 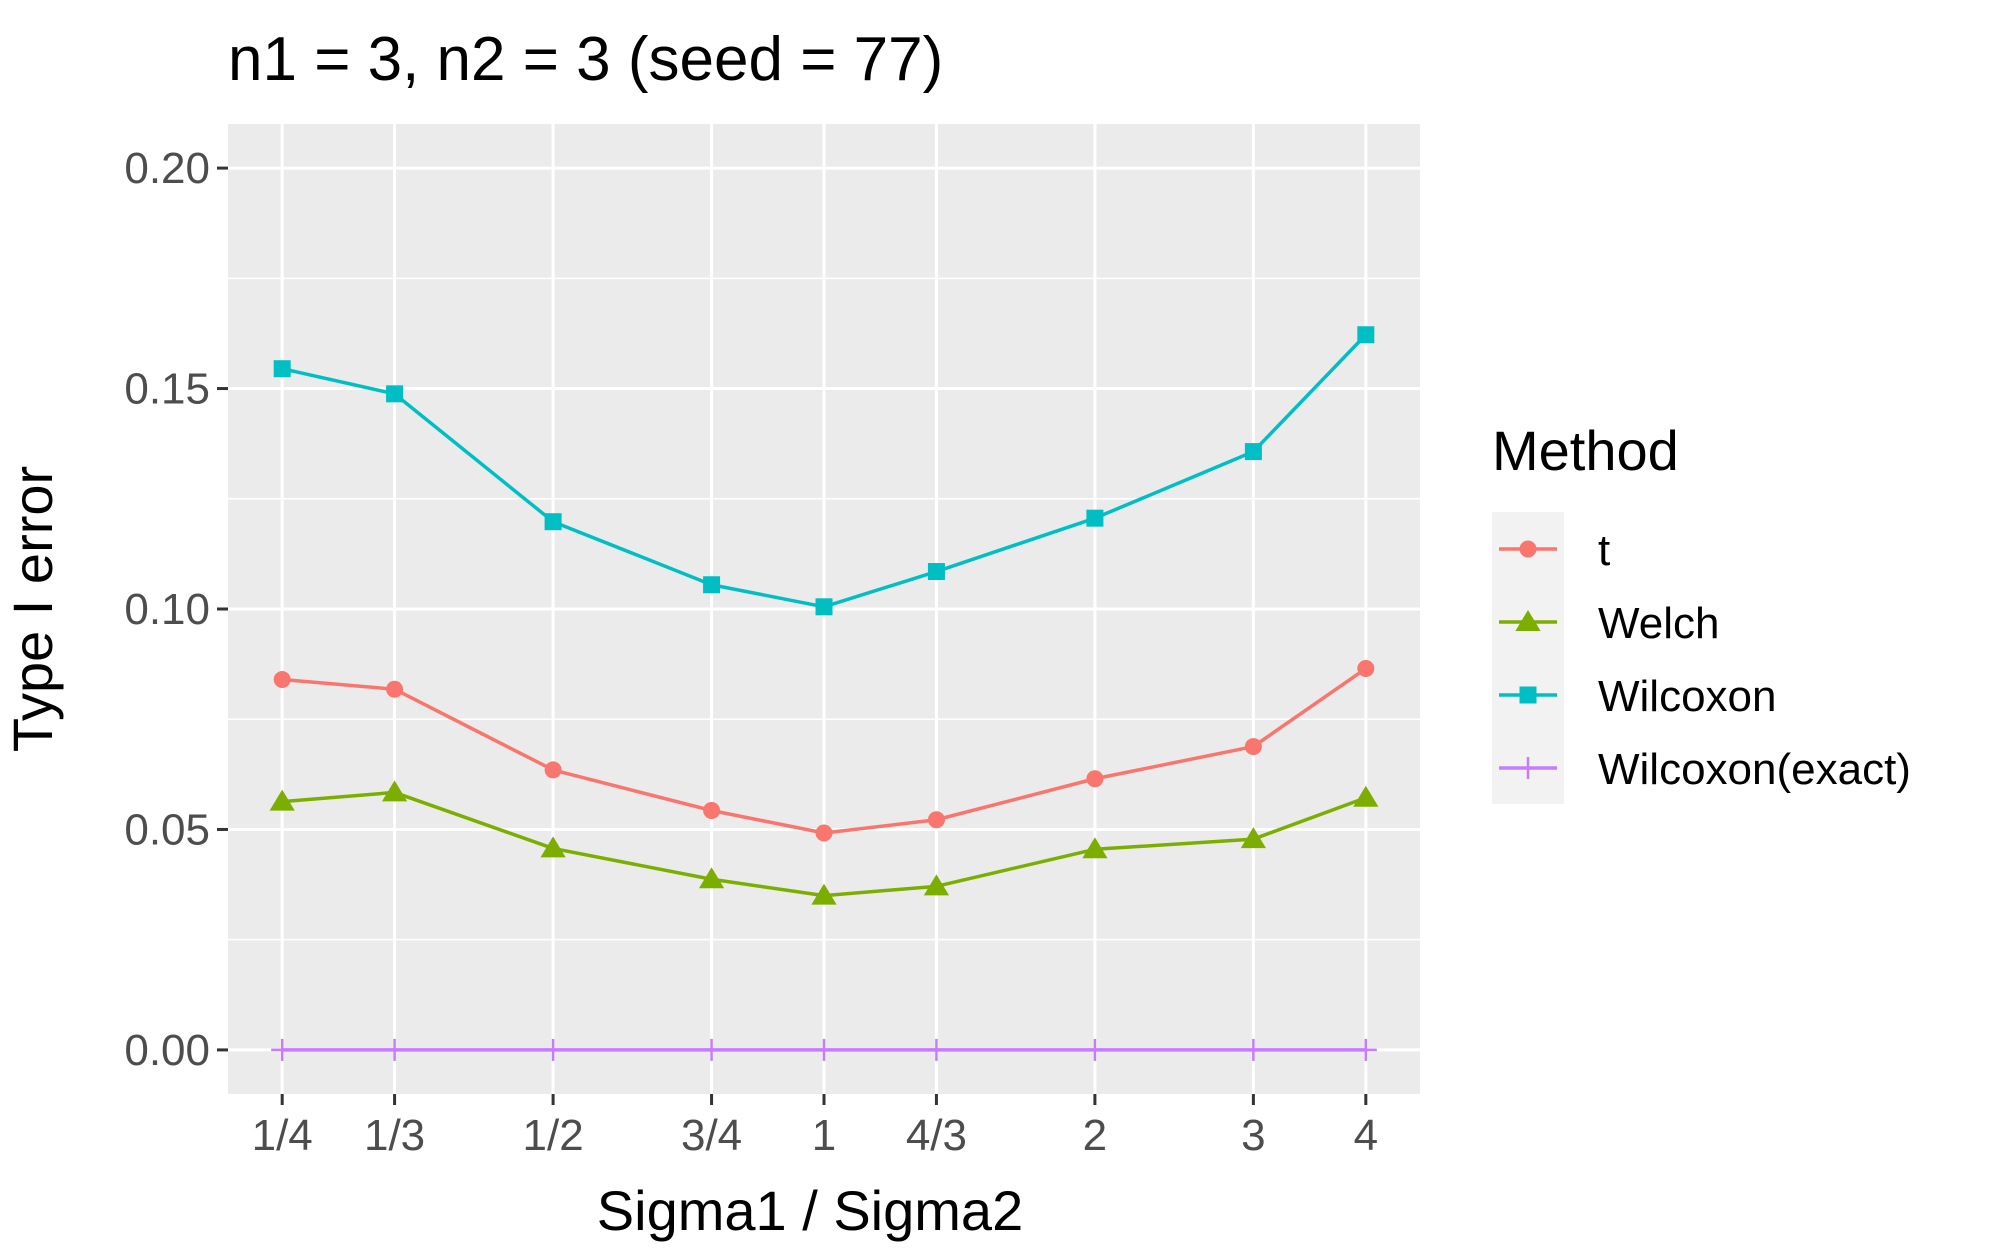 What do you see at coordinates (282, 1135) in the screenshot?
I see `x-tick-label: 1/4` at bounding box center [282, 1135].